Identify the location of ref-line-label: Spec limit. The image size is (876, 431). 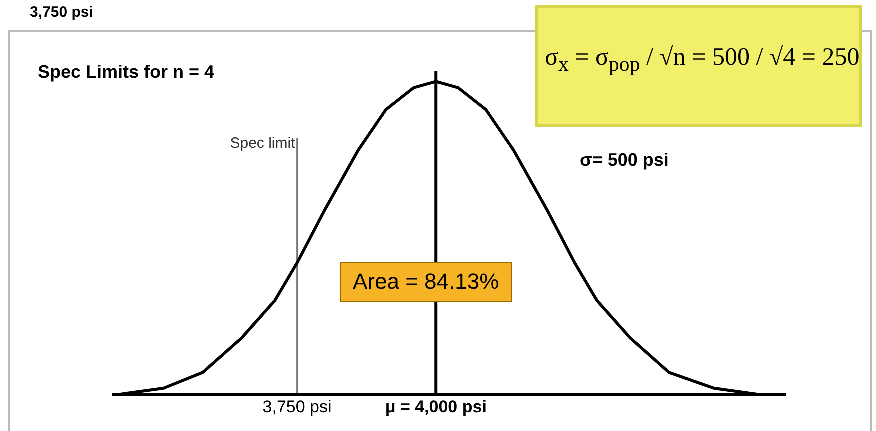
(263, 143).